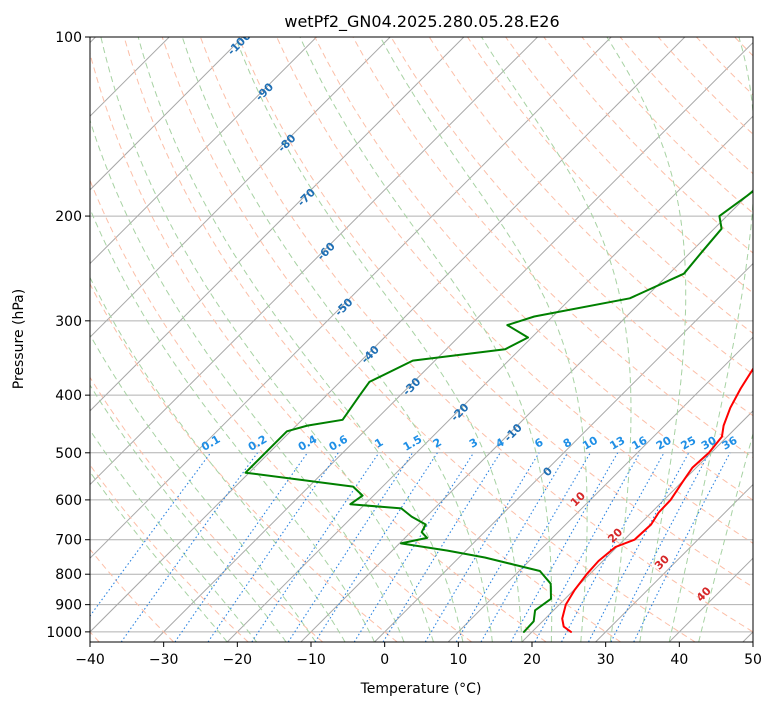  What do you see at coordinates (19, 339) in the screenshot?
I see `y-axis-label: Pressure (hPa)` at bounding box center [19, 339].